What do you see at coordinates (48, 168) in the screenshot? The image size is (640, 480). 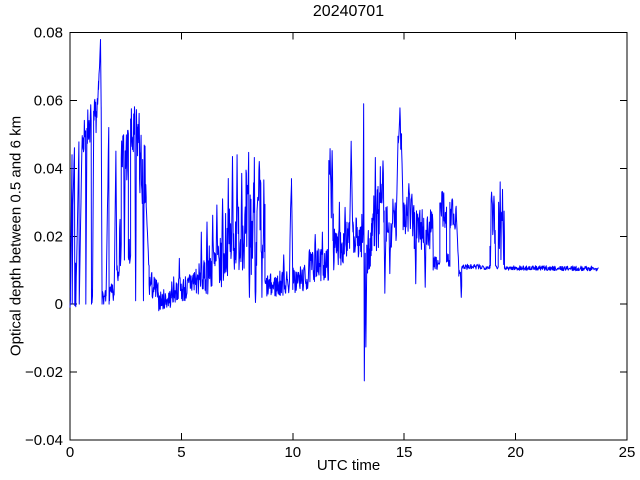 I see `y-tick-label: 0.04` at bounding box center [48, 168].